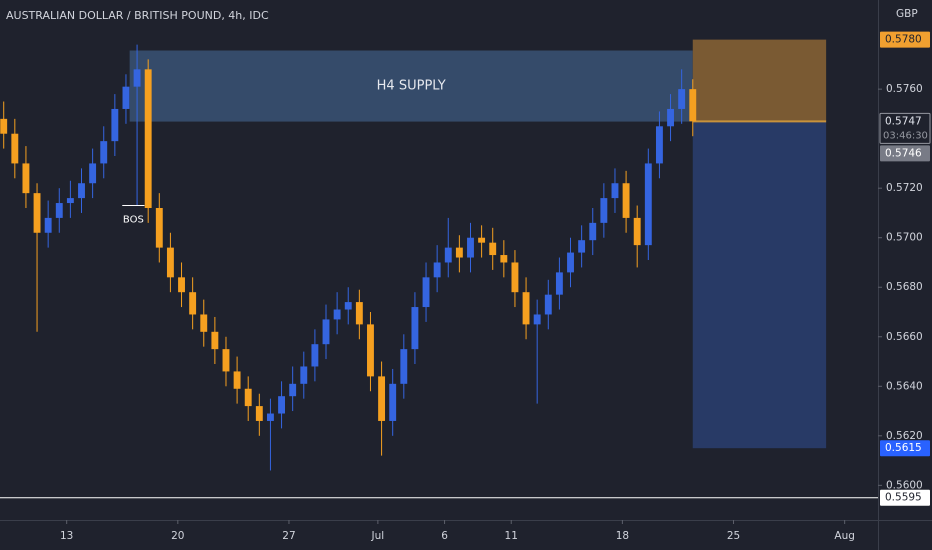 Image resolution: width=932 pixels, height=550 pixels. I want to click on x-tick-label: 11, so click(511, 536).